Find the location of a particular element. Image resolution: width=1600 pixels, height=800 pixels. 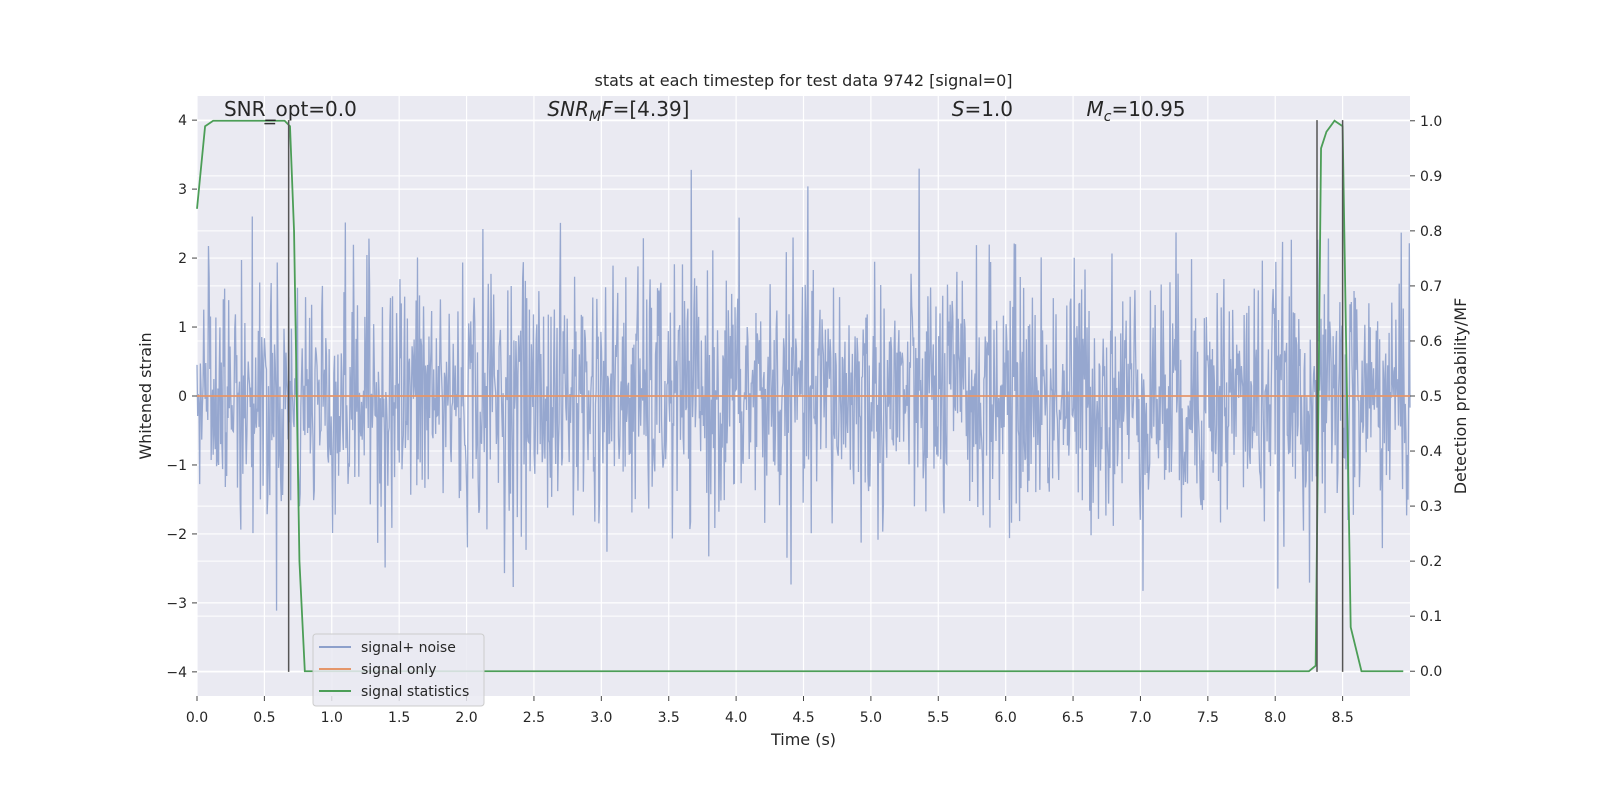

annotations: SNR_opt=0.0 SNRMF=[4.39] S=1.0 Mc=10.95 is located at coordinates (705, 111).